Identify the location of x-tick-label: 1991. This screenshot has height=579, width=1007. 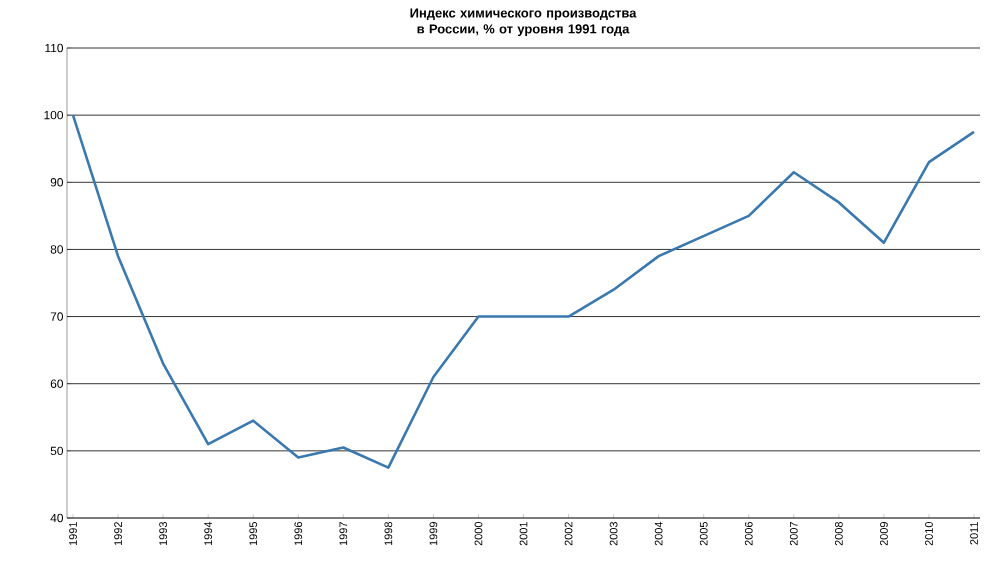
(73, 534).